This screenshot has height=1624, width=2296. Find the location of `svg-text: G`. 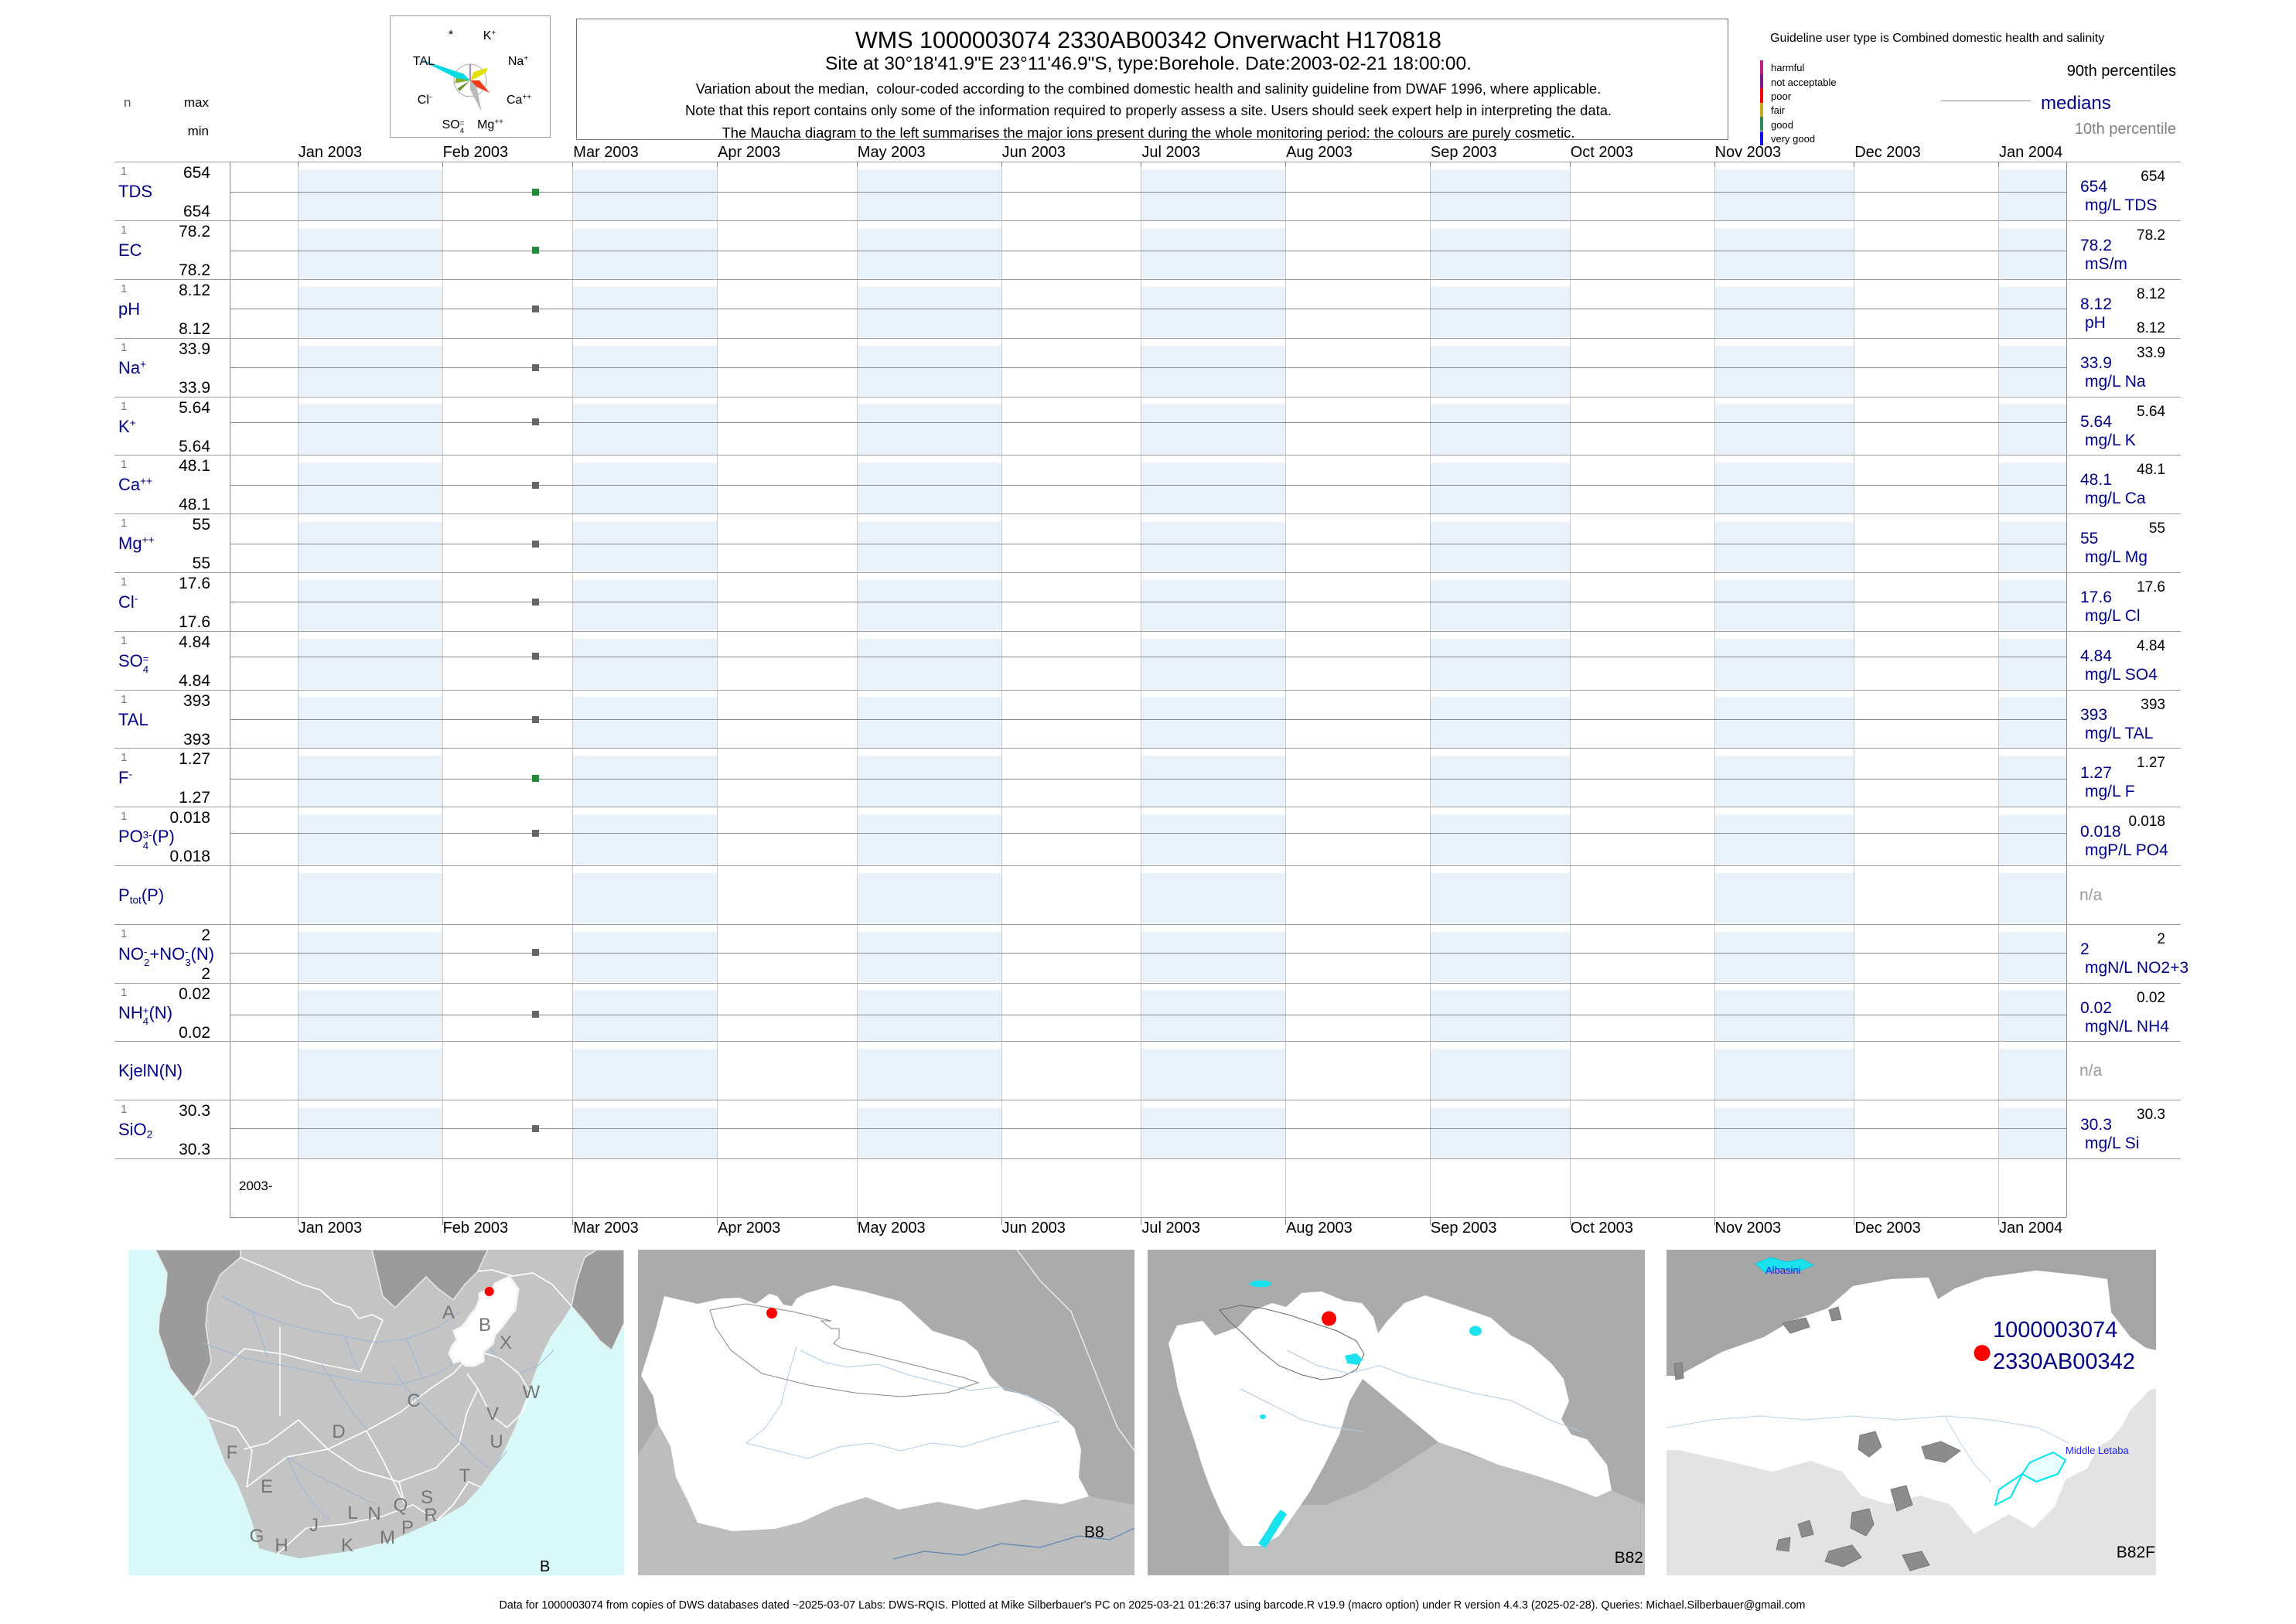

svg-text: G is located at coordinates (257, 1536).